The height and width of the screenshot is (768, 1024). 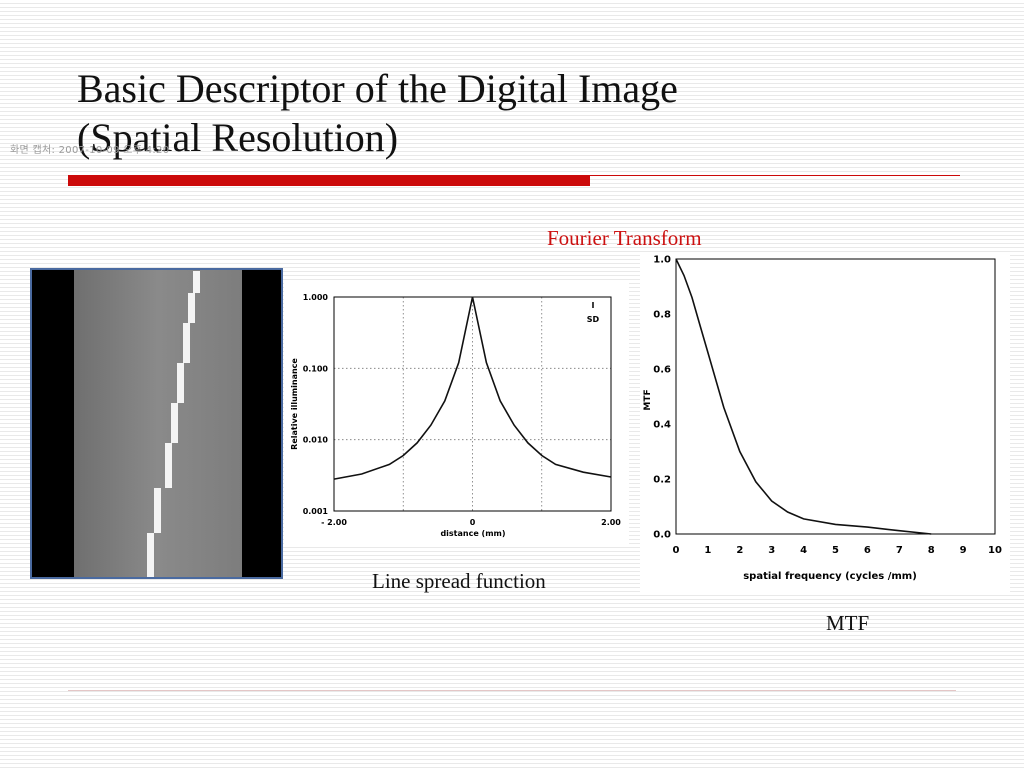 I want to click on footer-divider, so click(x=512, y=690).